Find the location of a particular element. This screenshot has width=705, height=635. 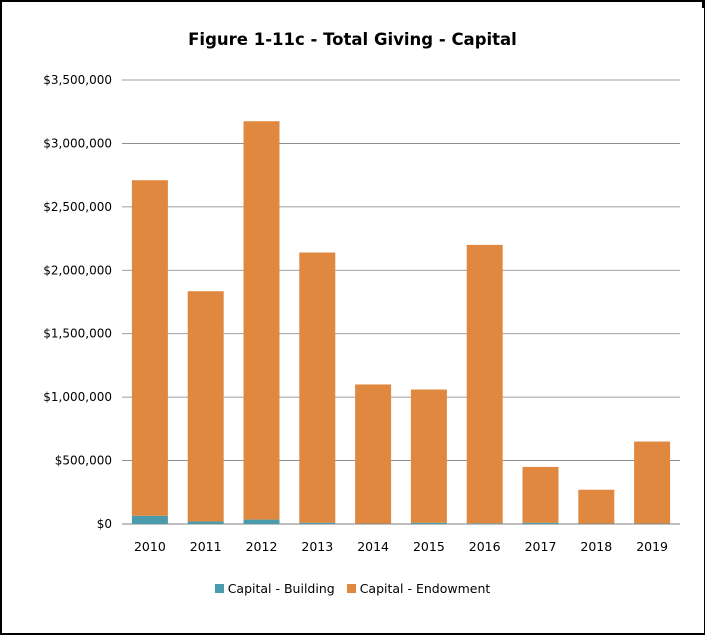

bar-building-2012 is located at coordinates (261, 521).